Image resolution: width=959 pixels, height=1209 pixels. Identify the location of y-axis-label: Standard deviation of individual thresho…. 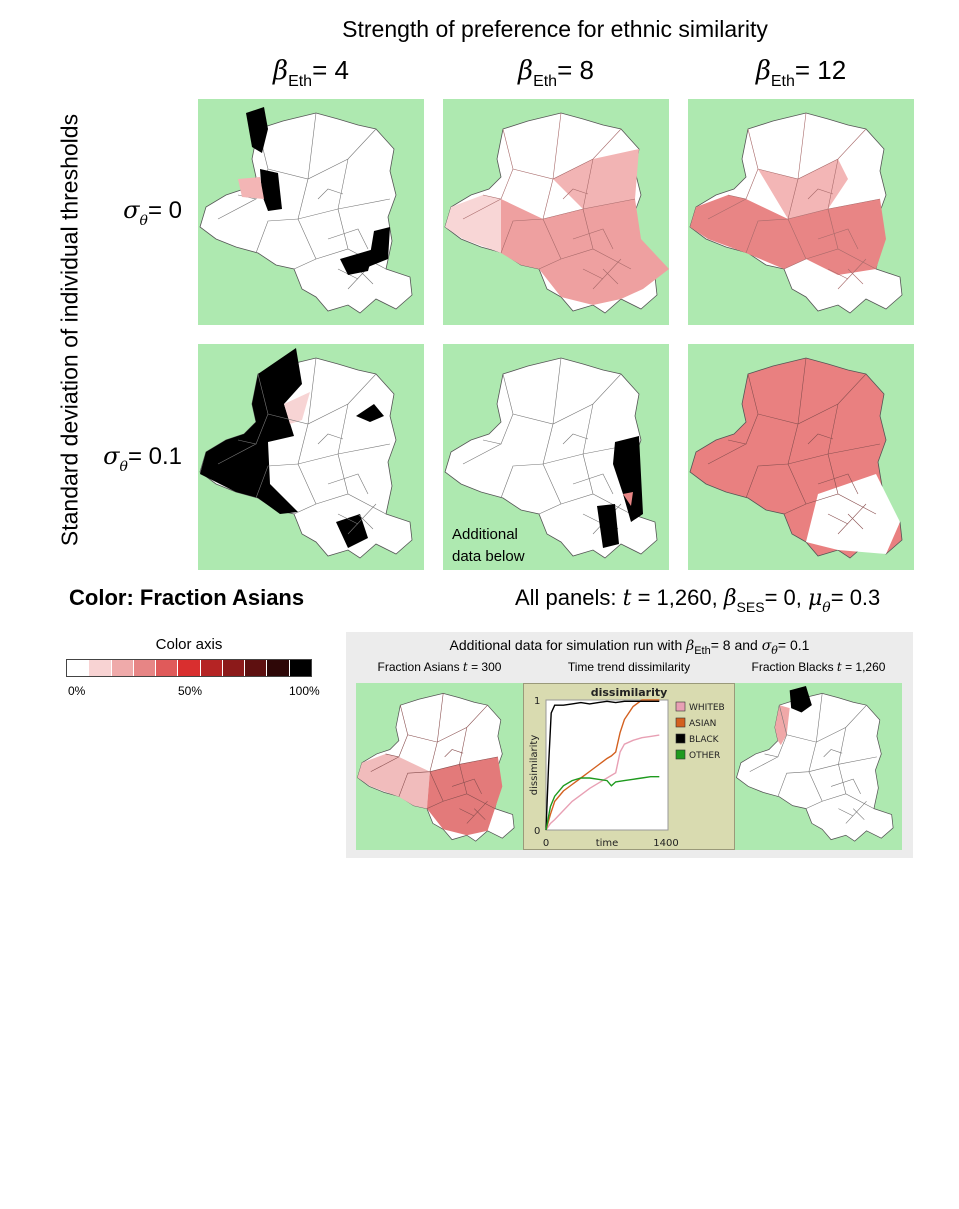
(69, 330).